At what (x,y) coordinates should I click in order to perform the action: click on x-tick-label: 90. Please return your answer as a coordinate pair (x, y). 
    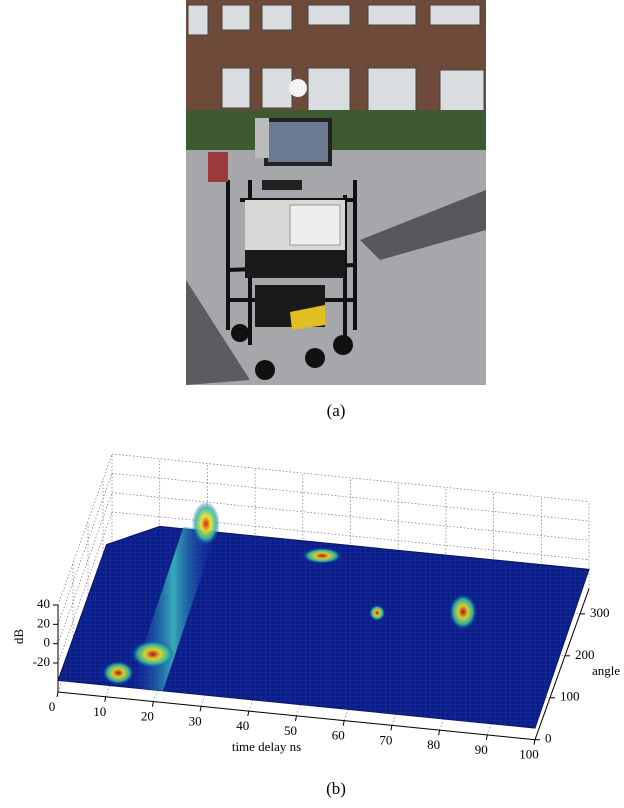
    Looking at the image, I should click on (481, 749).